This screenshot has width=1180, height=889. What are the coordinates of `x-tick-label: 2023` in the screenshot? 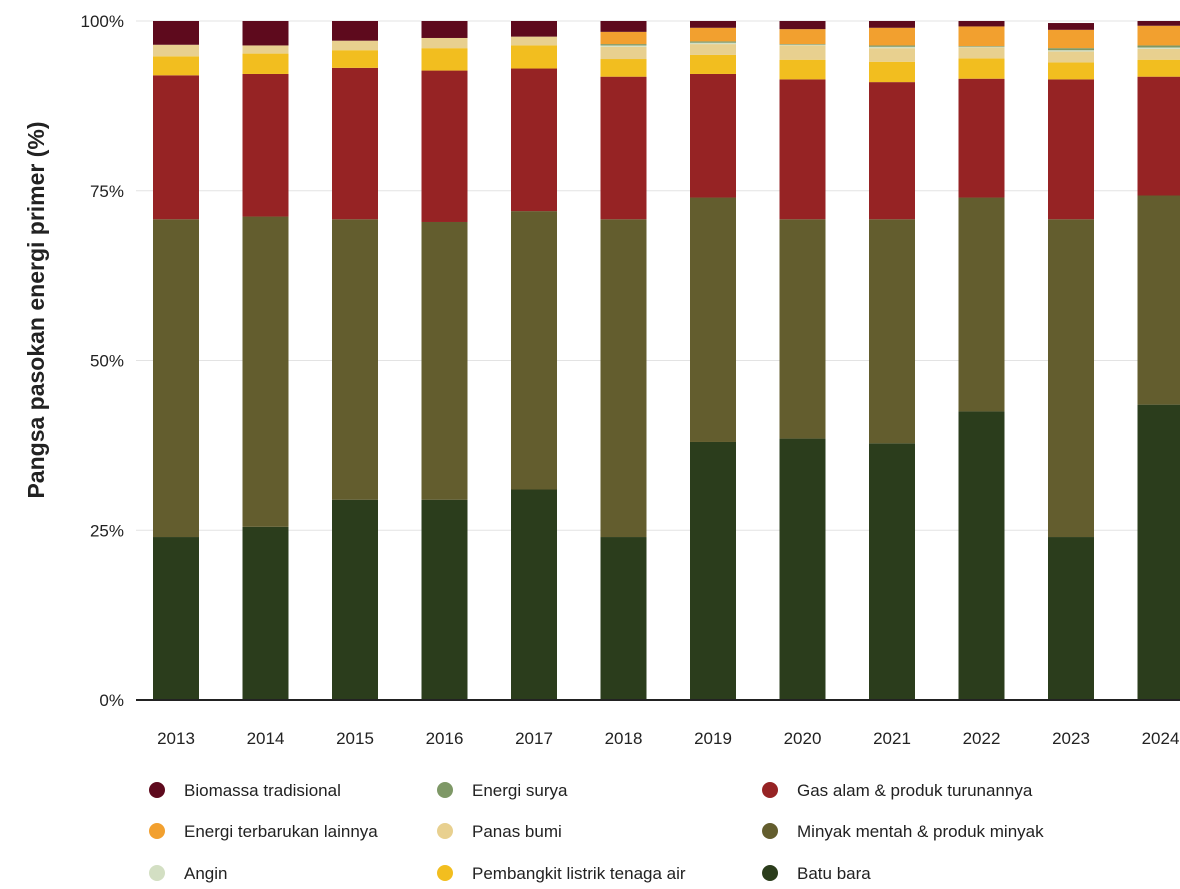 It's located at (1071, 738).